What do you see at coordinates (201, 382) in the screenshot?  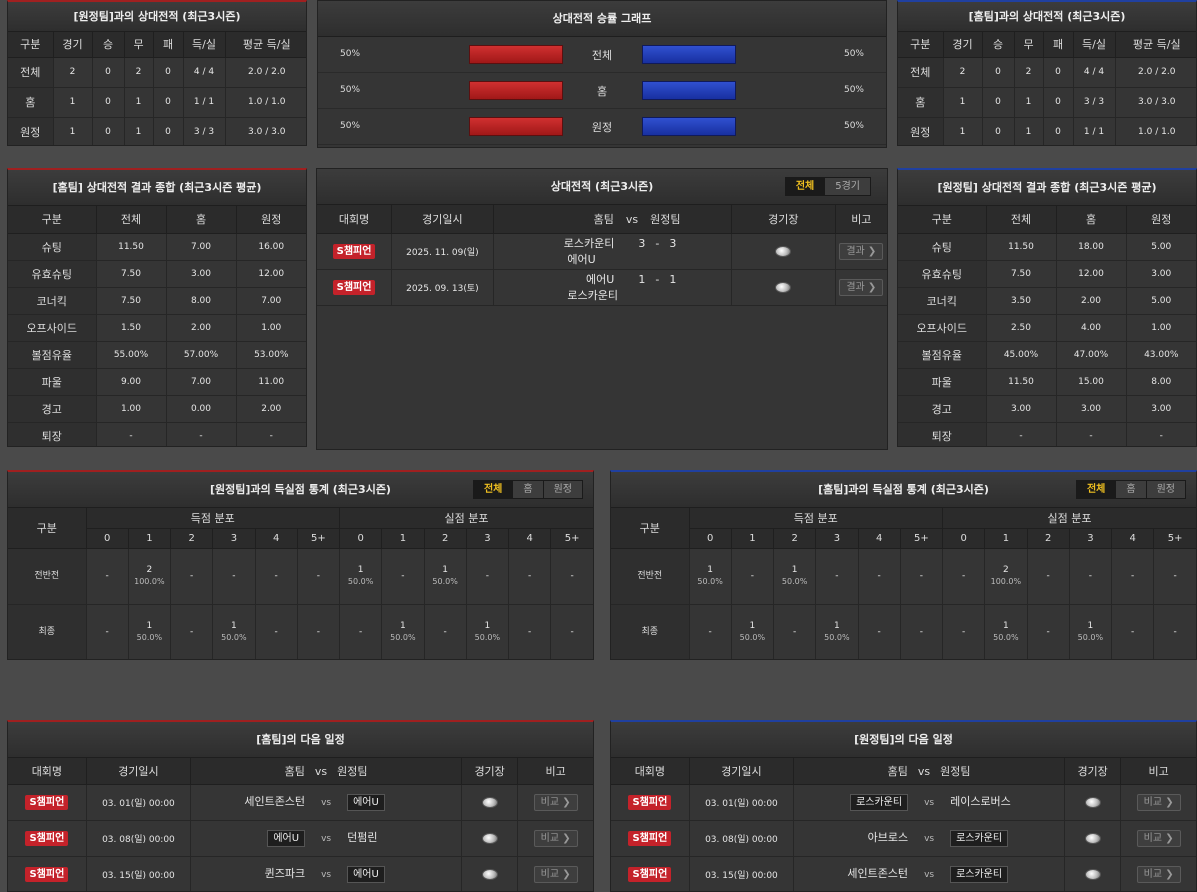 I see `stat-cell: 7.00` at bounding box center [201, 382].